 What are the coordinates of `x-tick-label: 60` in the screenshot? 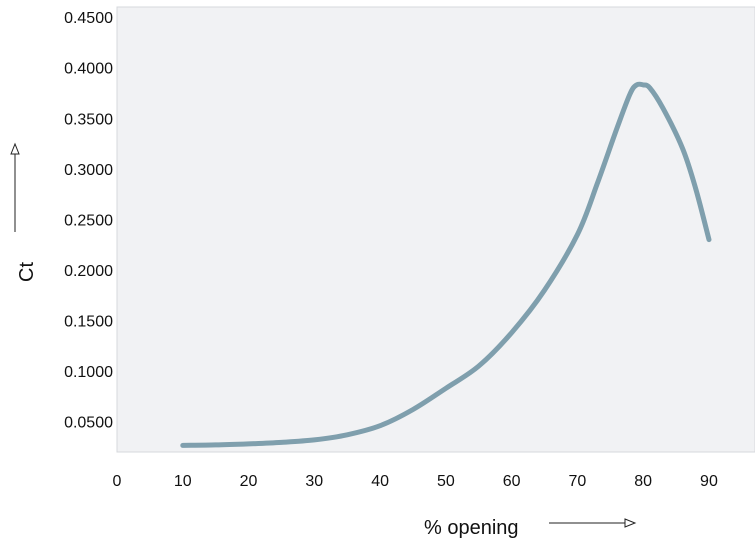 It's located at (512, 481).